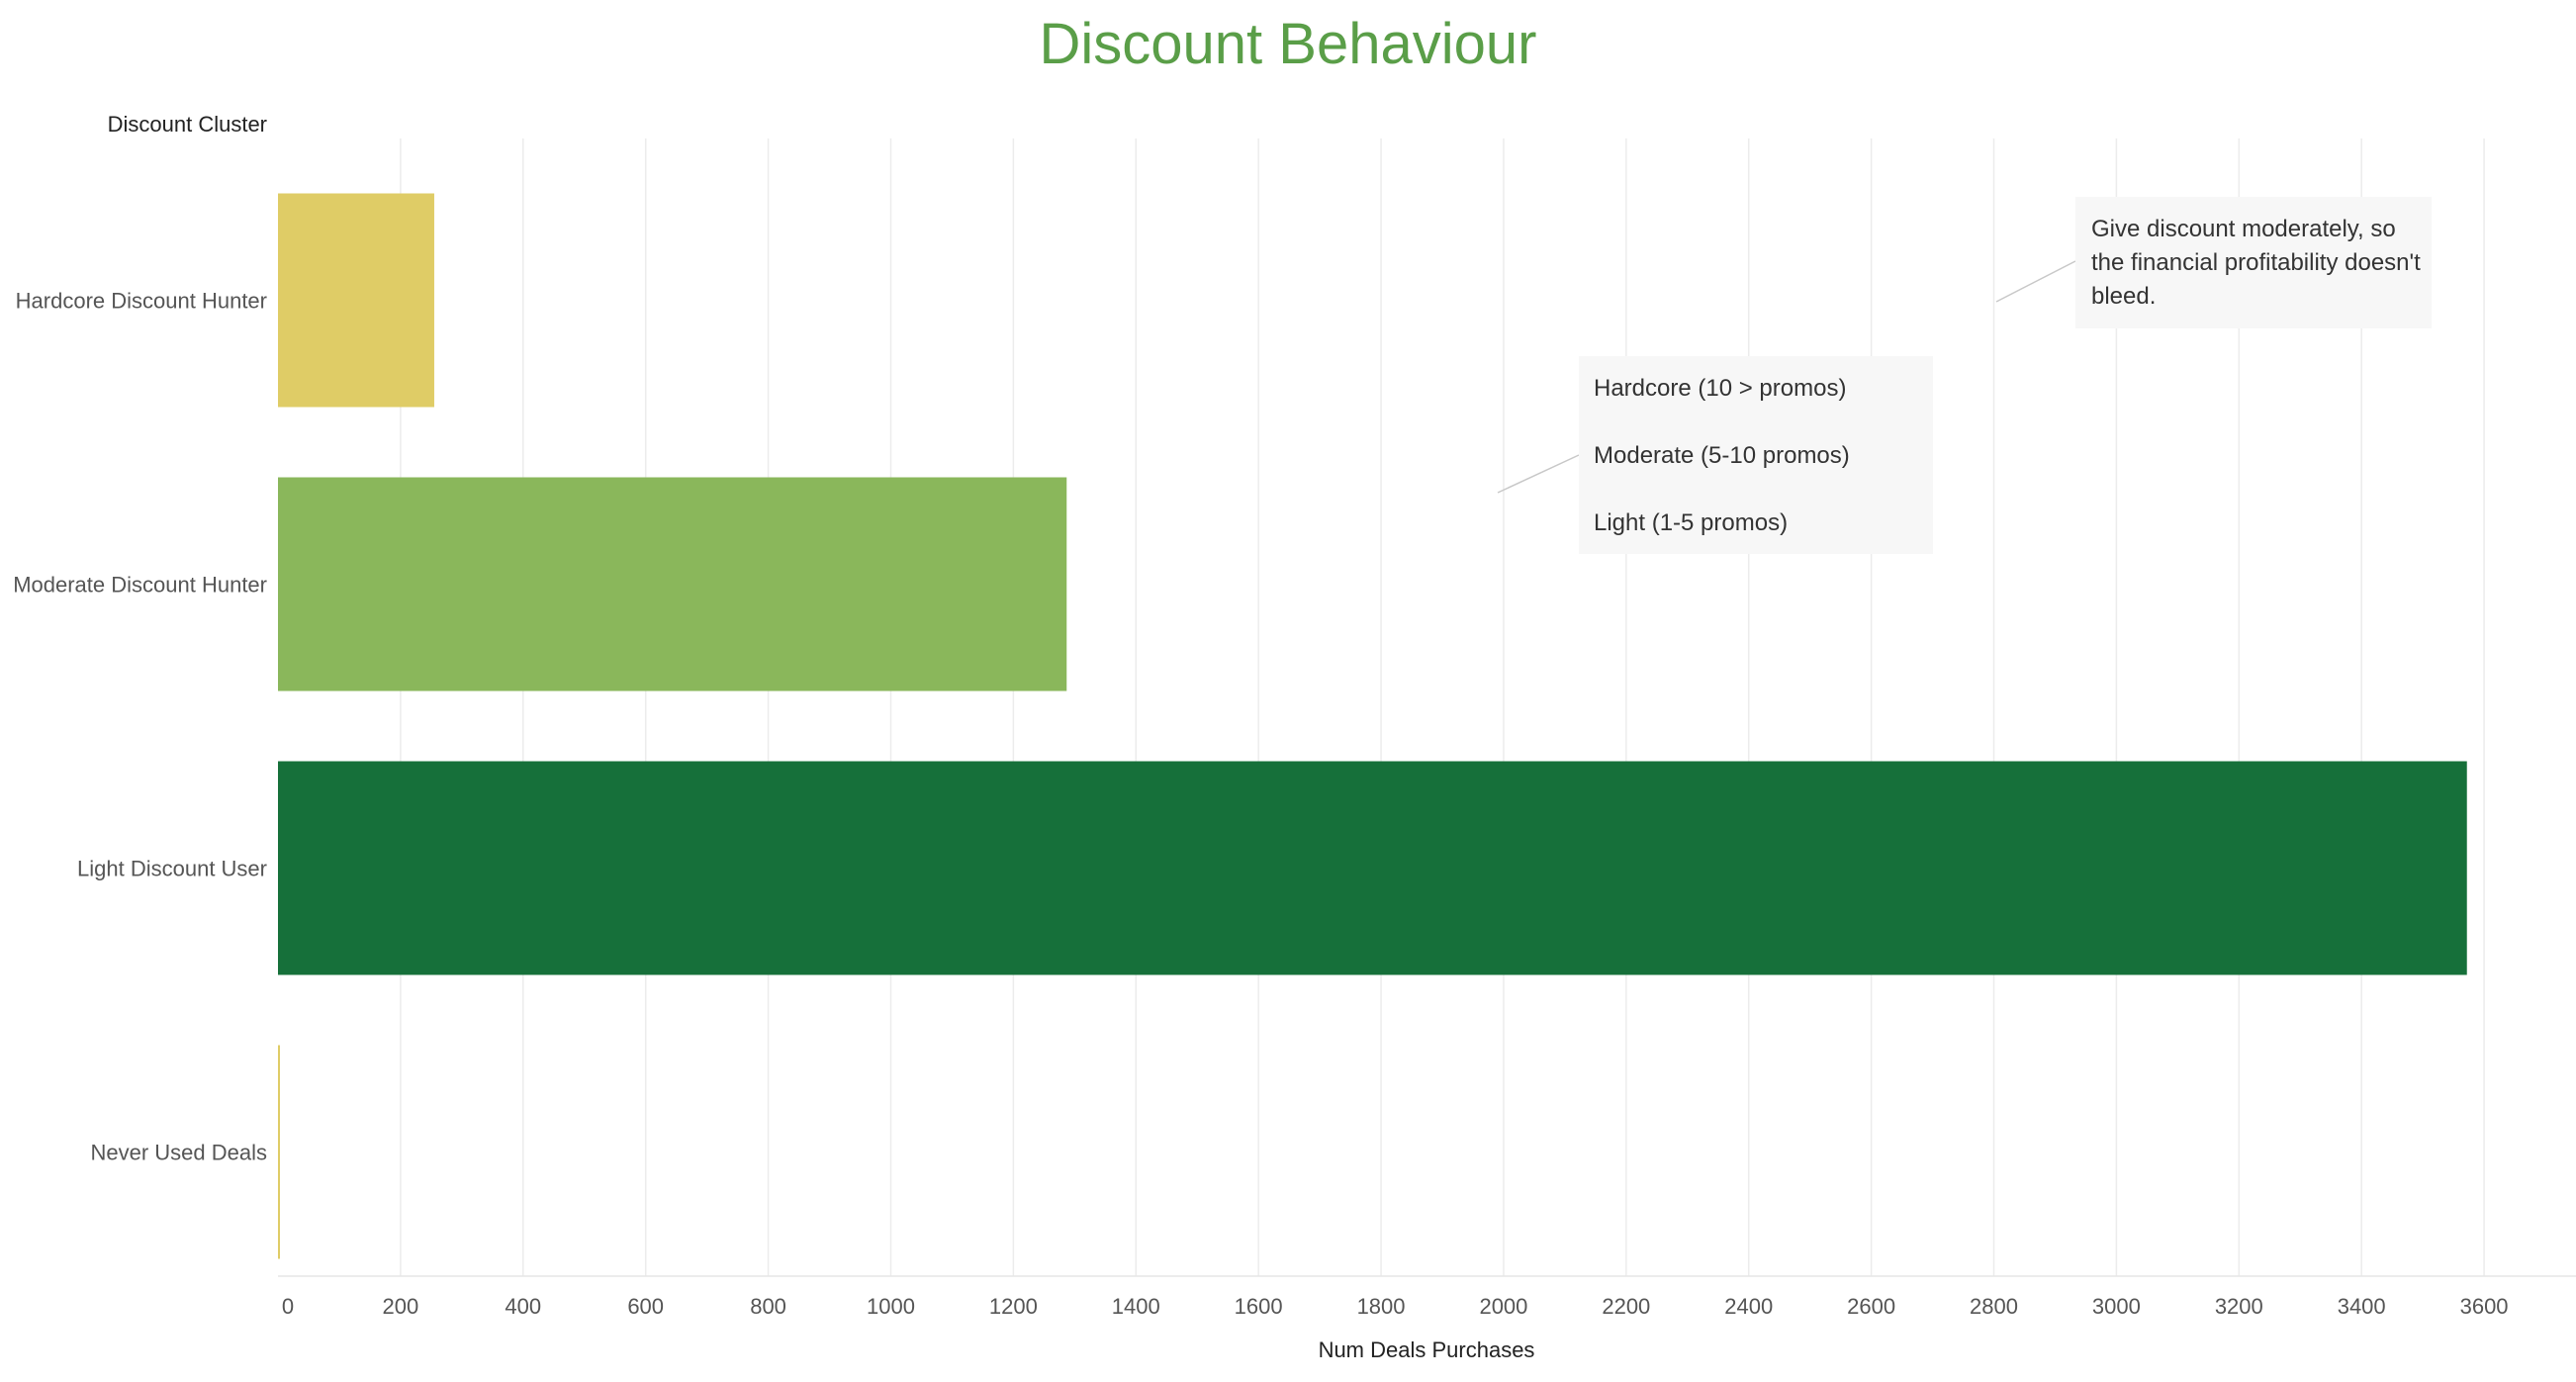 This screenshot has width=2576, height=1382. What do you see at coordinates (2243, 229) in the screenshot?
I see `annotation-text: Give discount moderately, so` at bounding box center [2243, 229].